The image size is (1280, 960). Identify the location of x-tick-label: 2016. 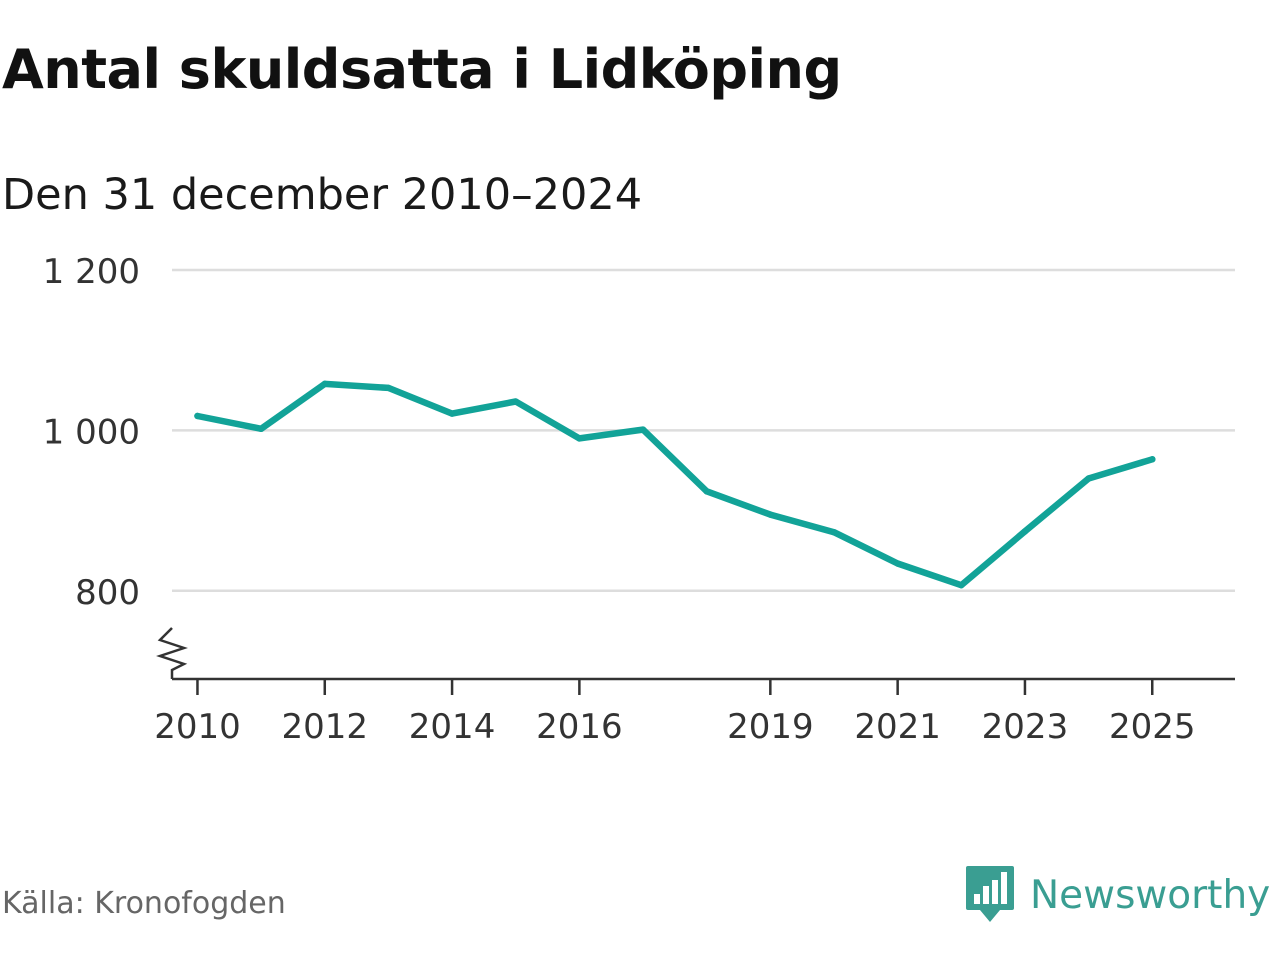
(579, 727).